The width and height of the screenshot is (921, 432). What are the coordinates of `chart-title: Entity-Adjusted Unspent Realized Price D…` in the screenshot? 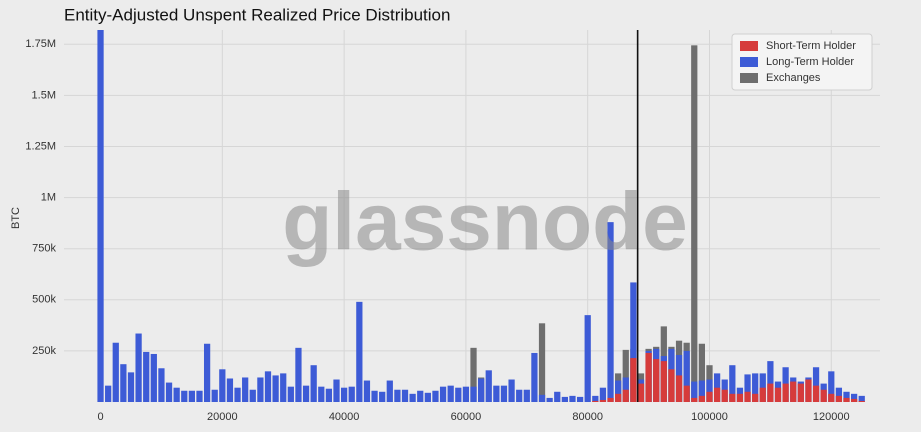 It's located at (257, 14).